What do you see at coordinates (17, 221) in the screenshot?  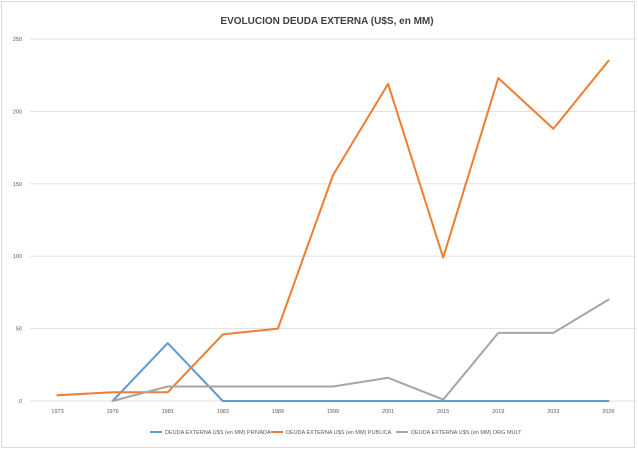 I see `y-axis-tick-labels: 0 50 100 150 200 250` at bounding box center [17, 221].